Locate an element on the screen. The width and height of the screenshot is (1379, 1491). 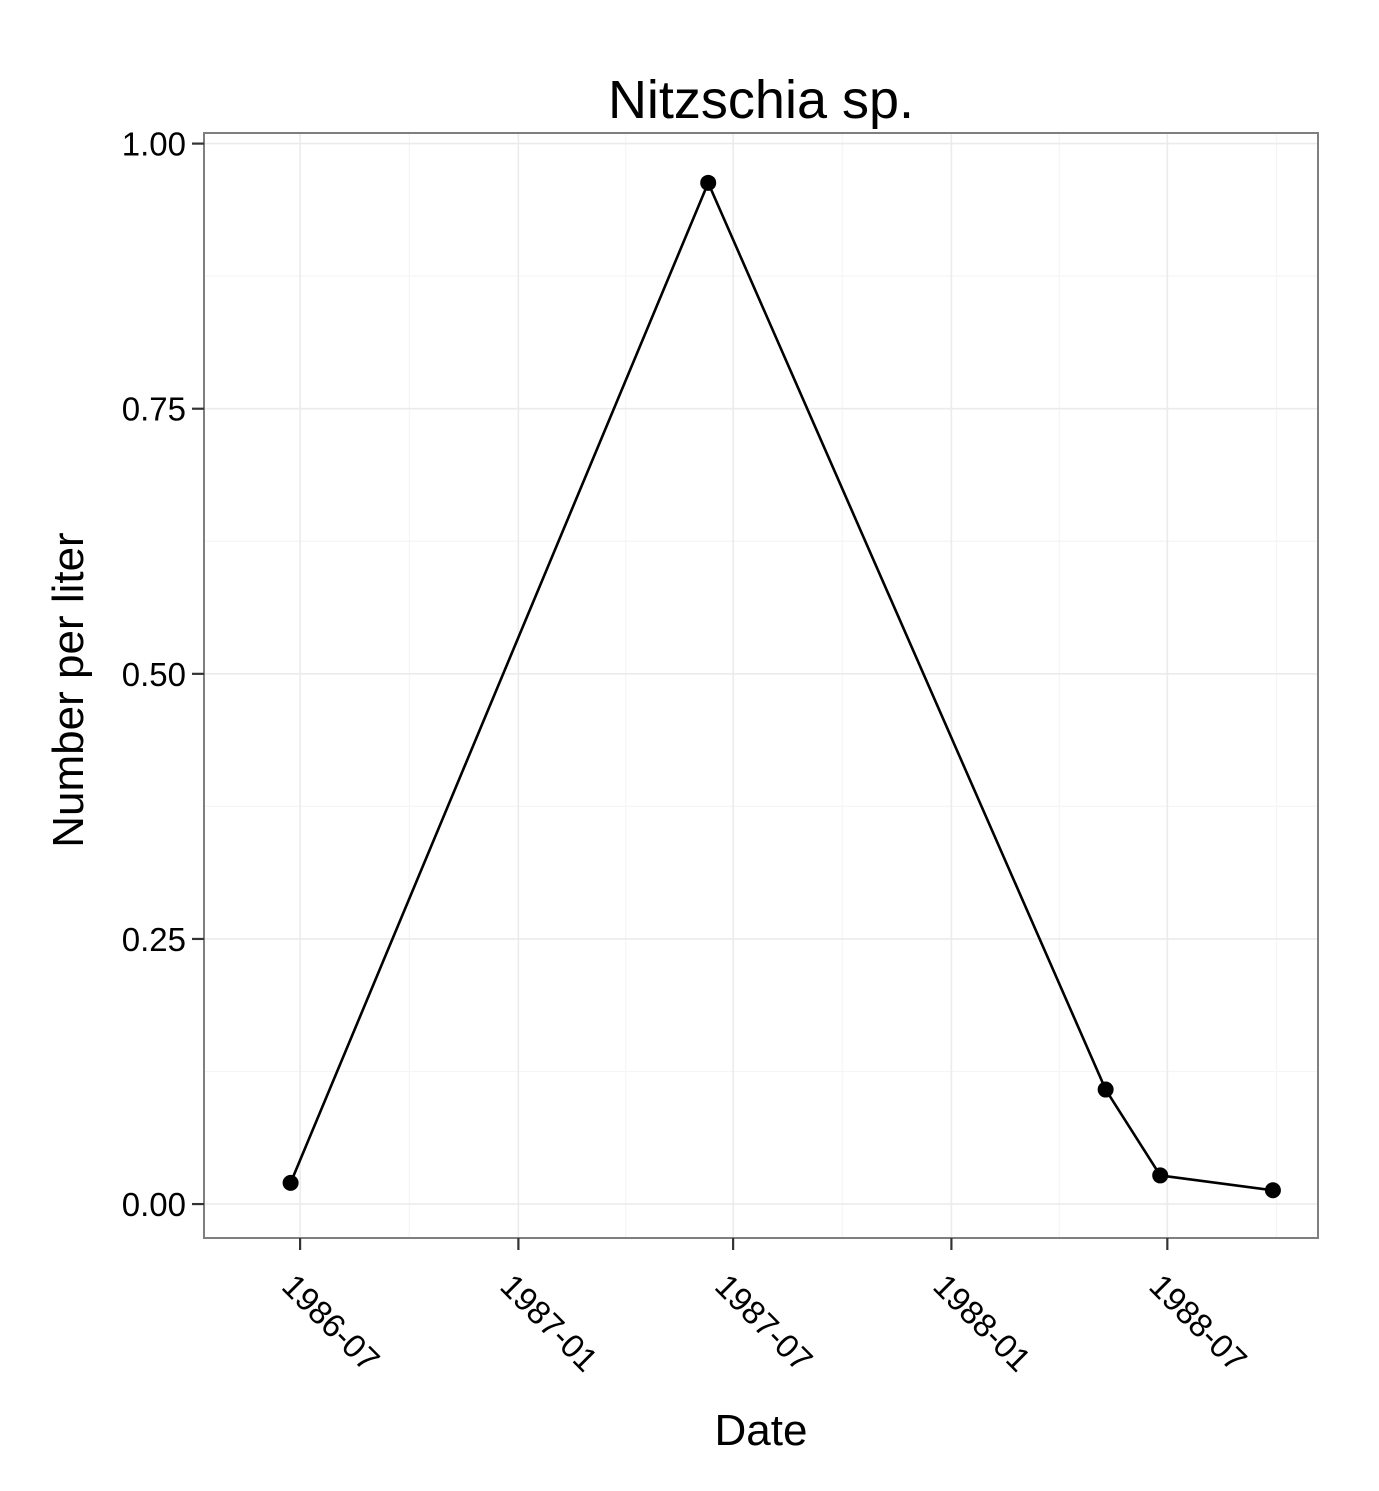
x-tick-label: 1986-07 is located at coordinates (331, 1323).